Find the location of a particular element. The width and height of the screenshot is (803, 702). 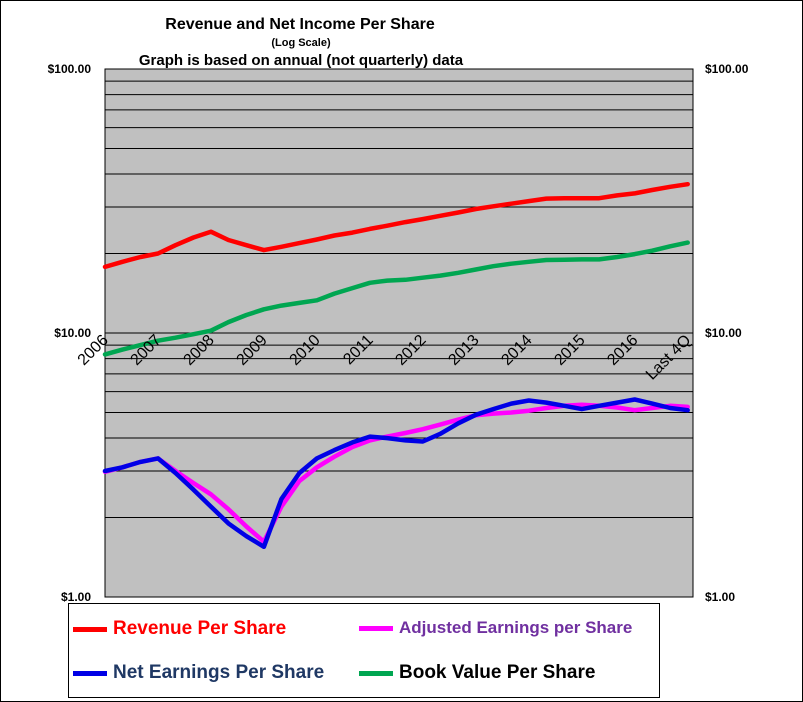

y-tick-label-right: $1.00 is located at coordinates (720, 597).